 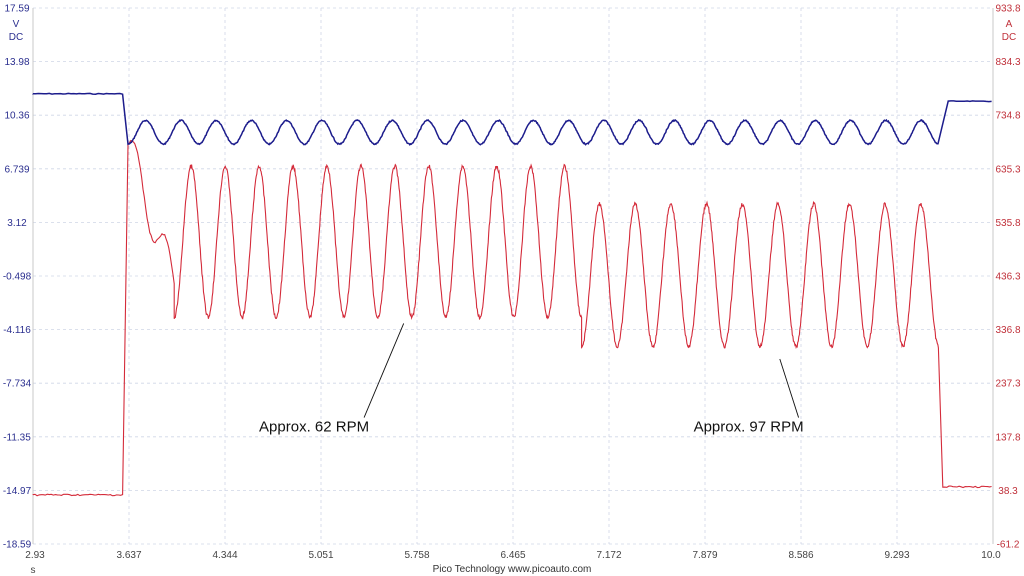 I want to click on right-tick-label: 535.8, so click(x=1007, y=223).